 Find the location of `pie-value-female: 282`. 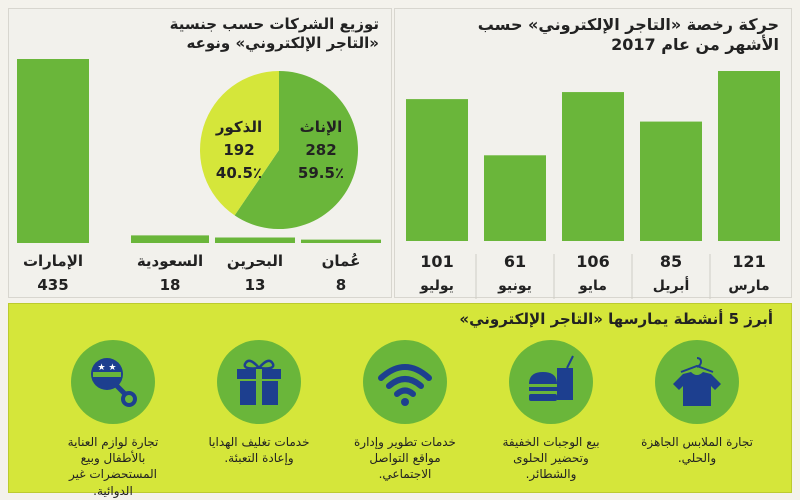

pie-value-female: 282 is located at coordinates (320, 150).